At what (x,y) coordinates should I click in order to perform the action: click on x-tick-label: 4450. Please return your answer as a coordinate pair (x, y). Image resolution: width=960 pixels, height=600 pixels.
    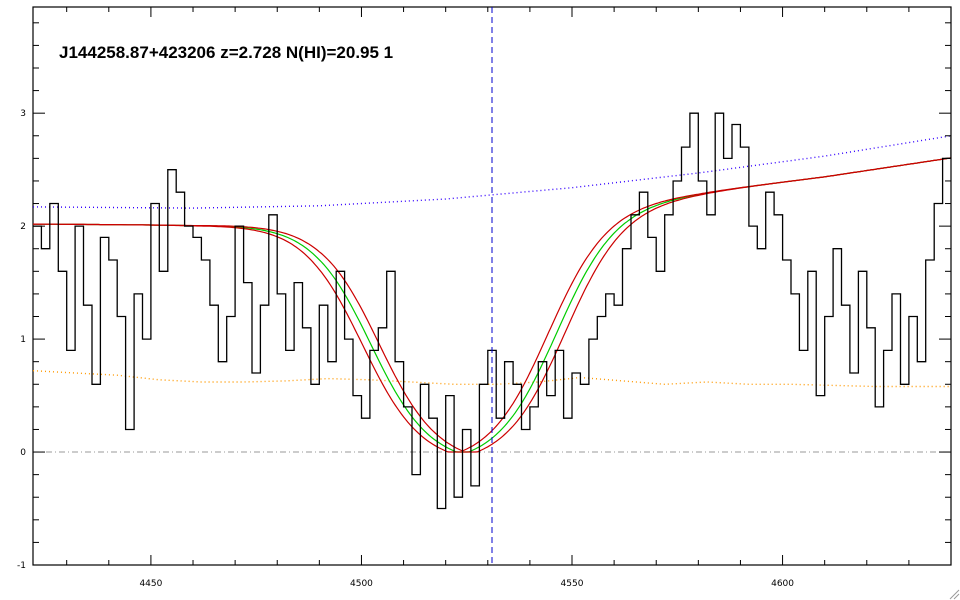
    Looking at the image, I should click on (150, 584).